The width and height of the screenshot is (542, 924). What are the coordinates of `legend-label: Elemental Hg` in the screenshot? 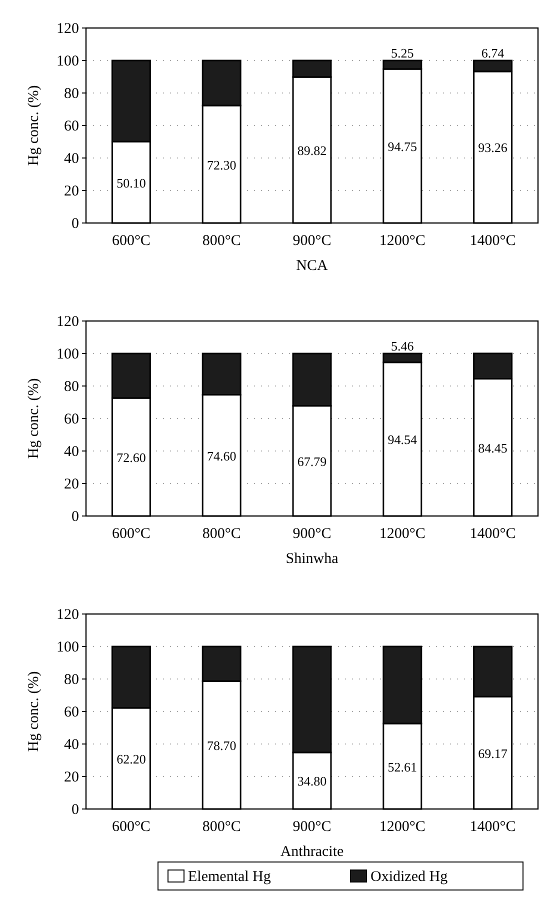 It's located at (230, 877).